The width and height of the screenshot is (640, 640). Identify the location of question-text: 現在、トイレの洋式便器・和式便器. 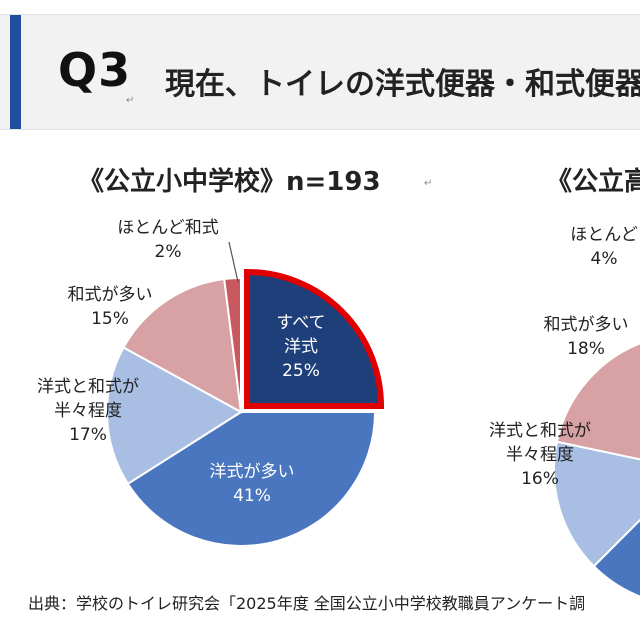
(402, 84).